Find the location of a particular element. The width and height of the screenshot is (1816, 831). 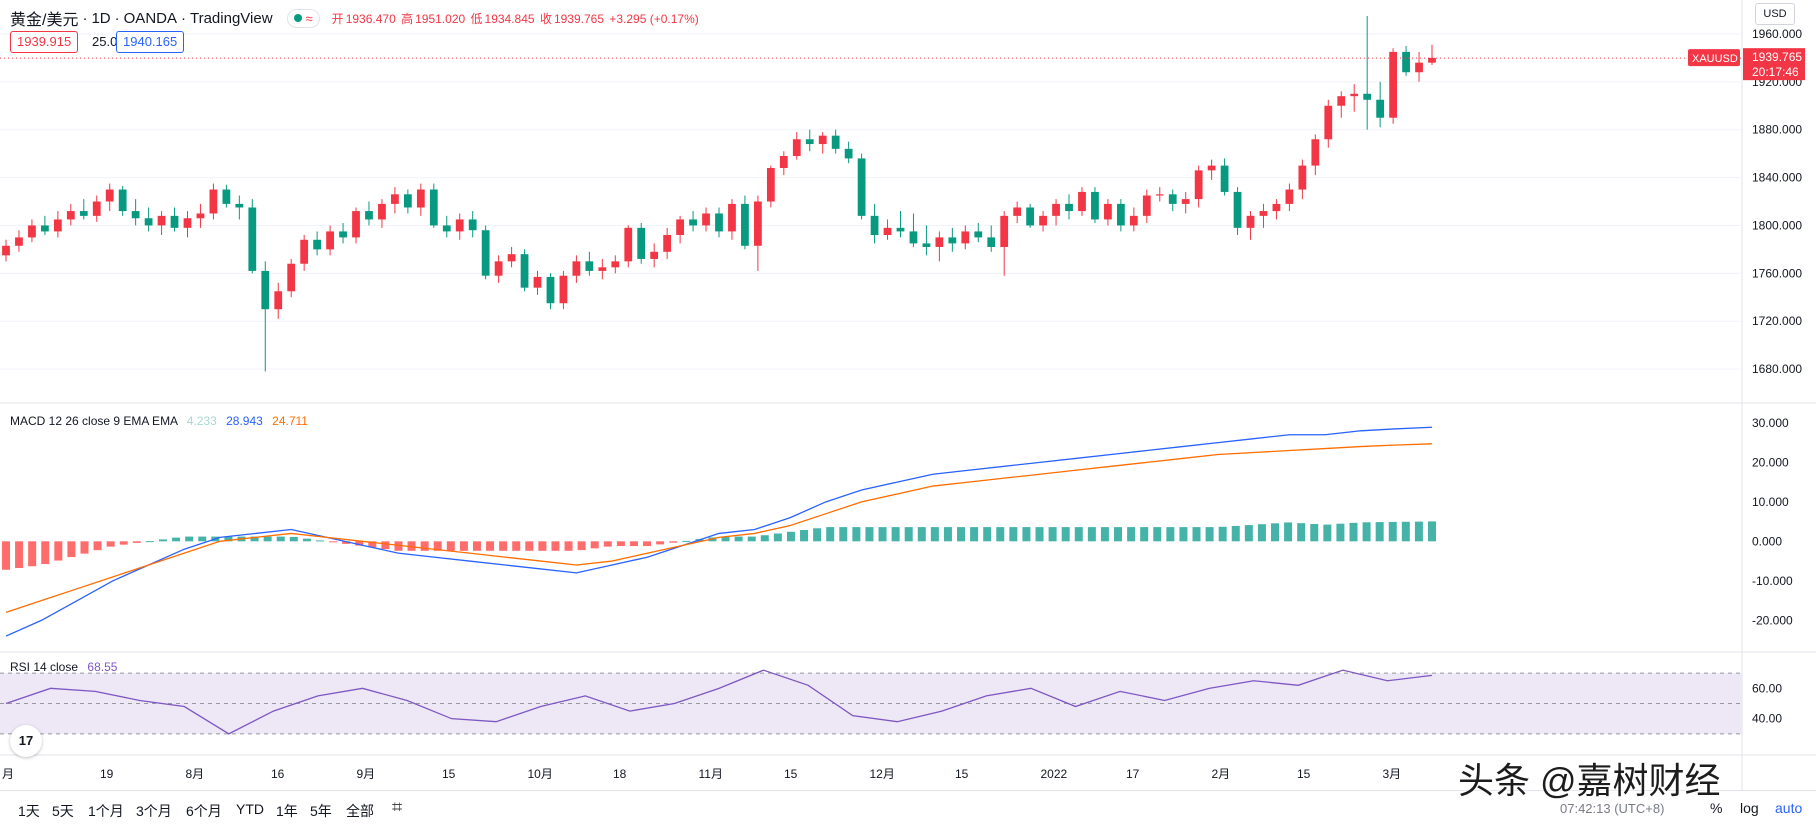

range-button-1m: 1个月 is located at coordinates (106, 811).